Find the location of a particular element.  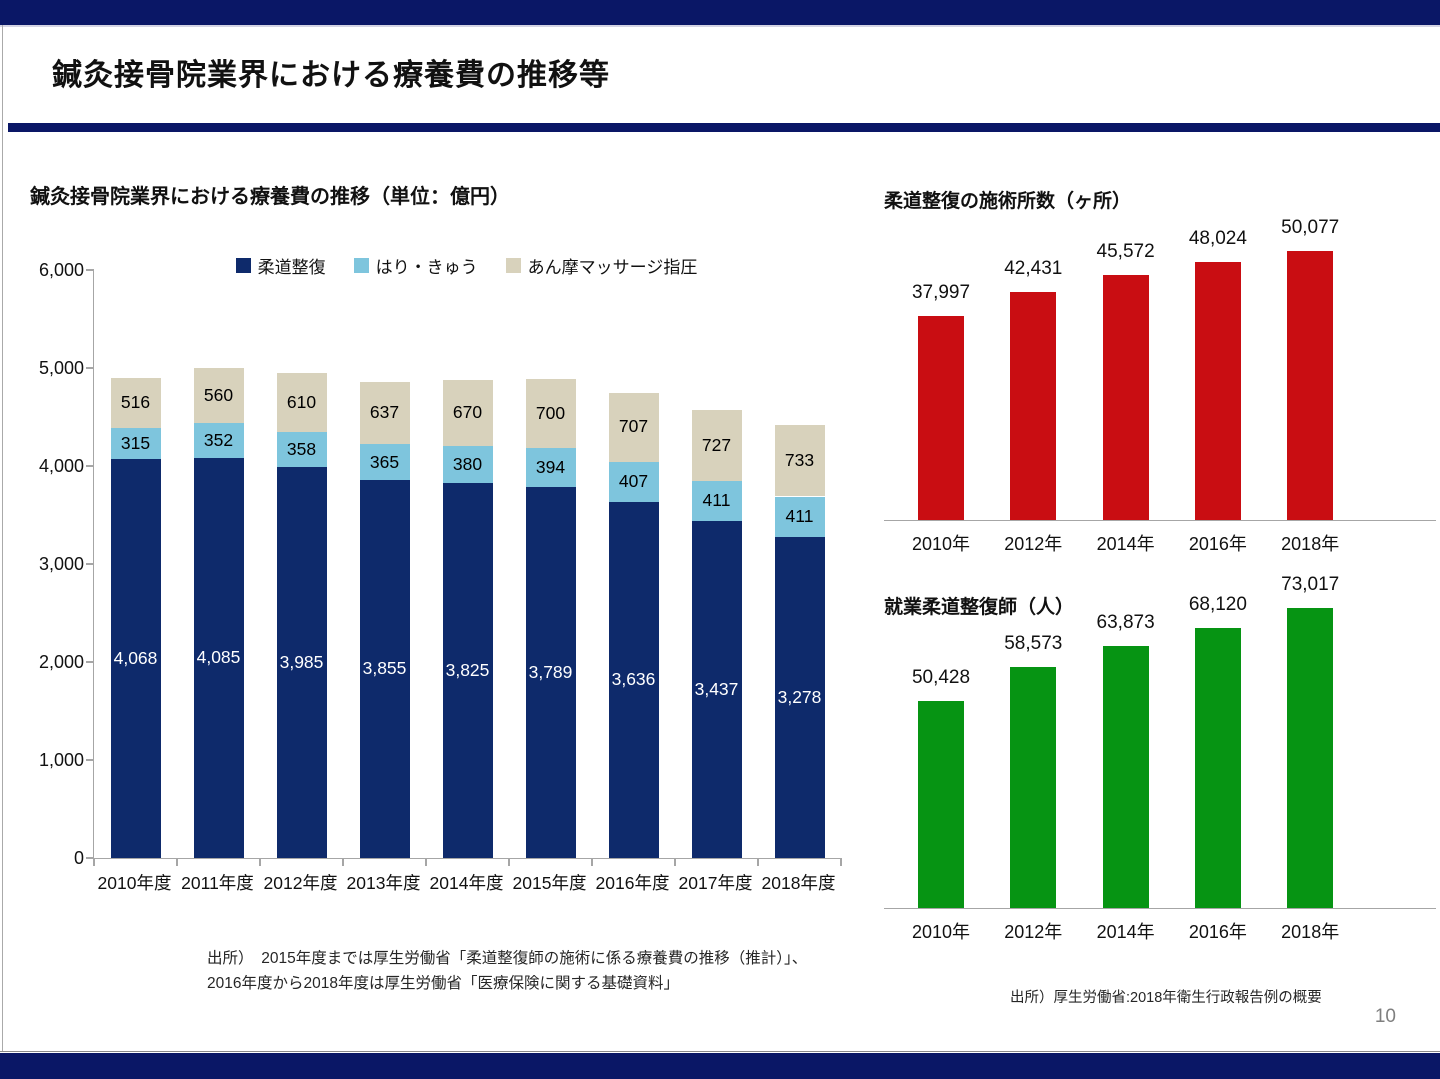

bar-segment-value-label: 610 is located at coordinates (301, 401).